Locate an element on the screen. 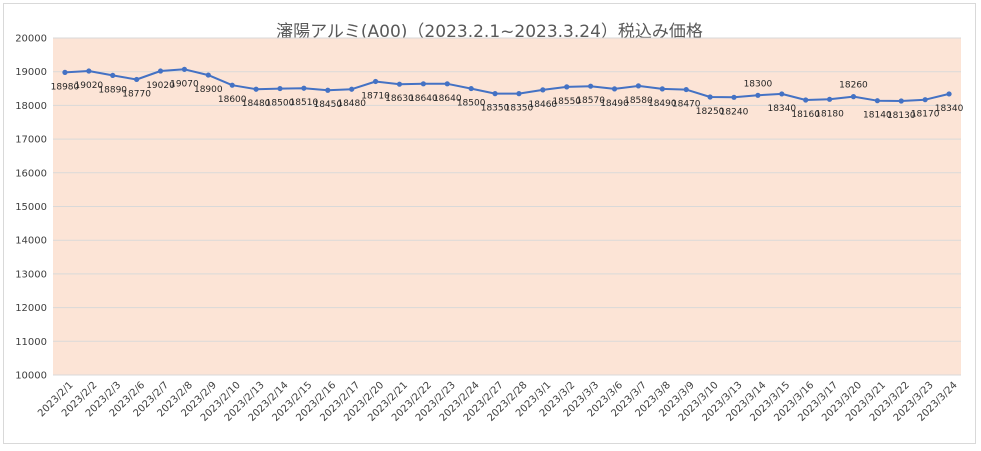  data-label: 18550 is located at coordinates (566, 102).